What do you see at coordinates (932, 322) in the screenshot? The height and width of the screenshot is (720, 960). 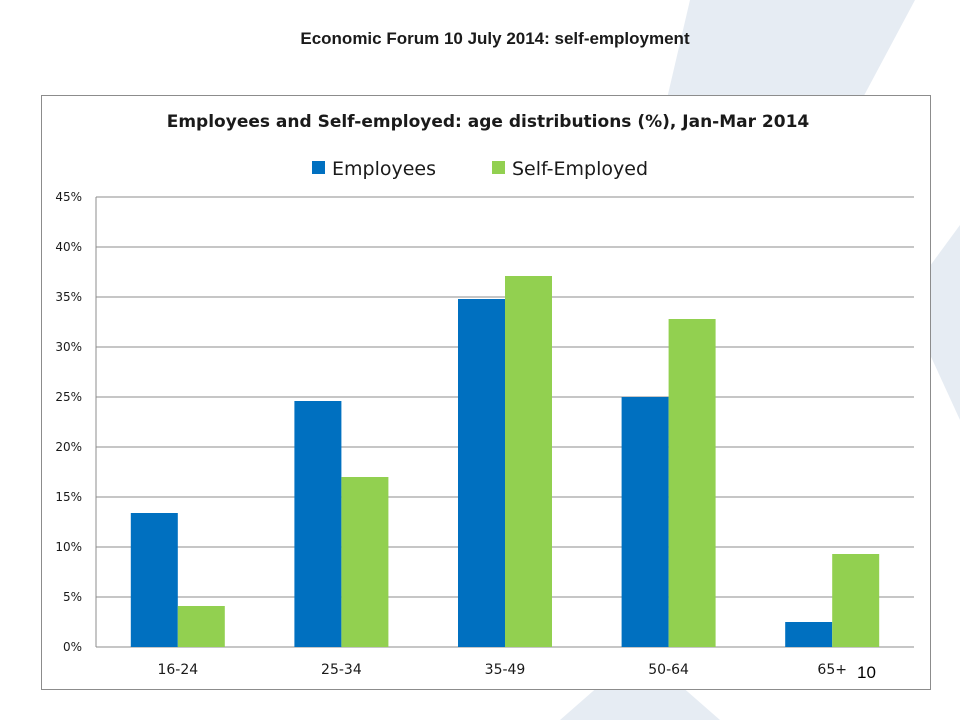 I see `watermark-shape-right` at bounding box center [932, 322].